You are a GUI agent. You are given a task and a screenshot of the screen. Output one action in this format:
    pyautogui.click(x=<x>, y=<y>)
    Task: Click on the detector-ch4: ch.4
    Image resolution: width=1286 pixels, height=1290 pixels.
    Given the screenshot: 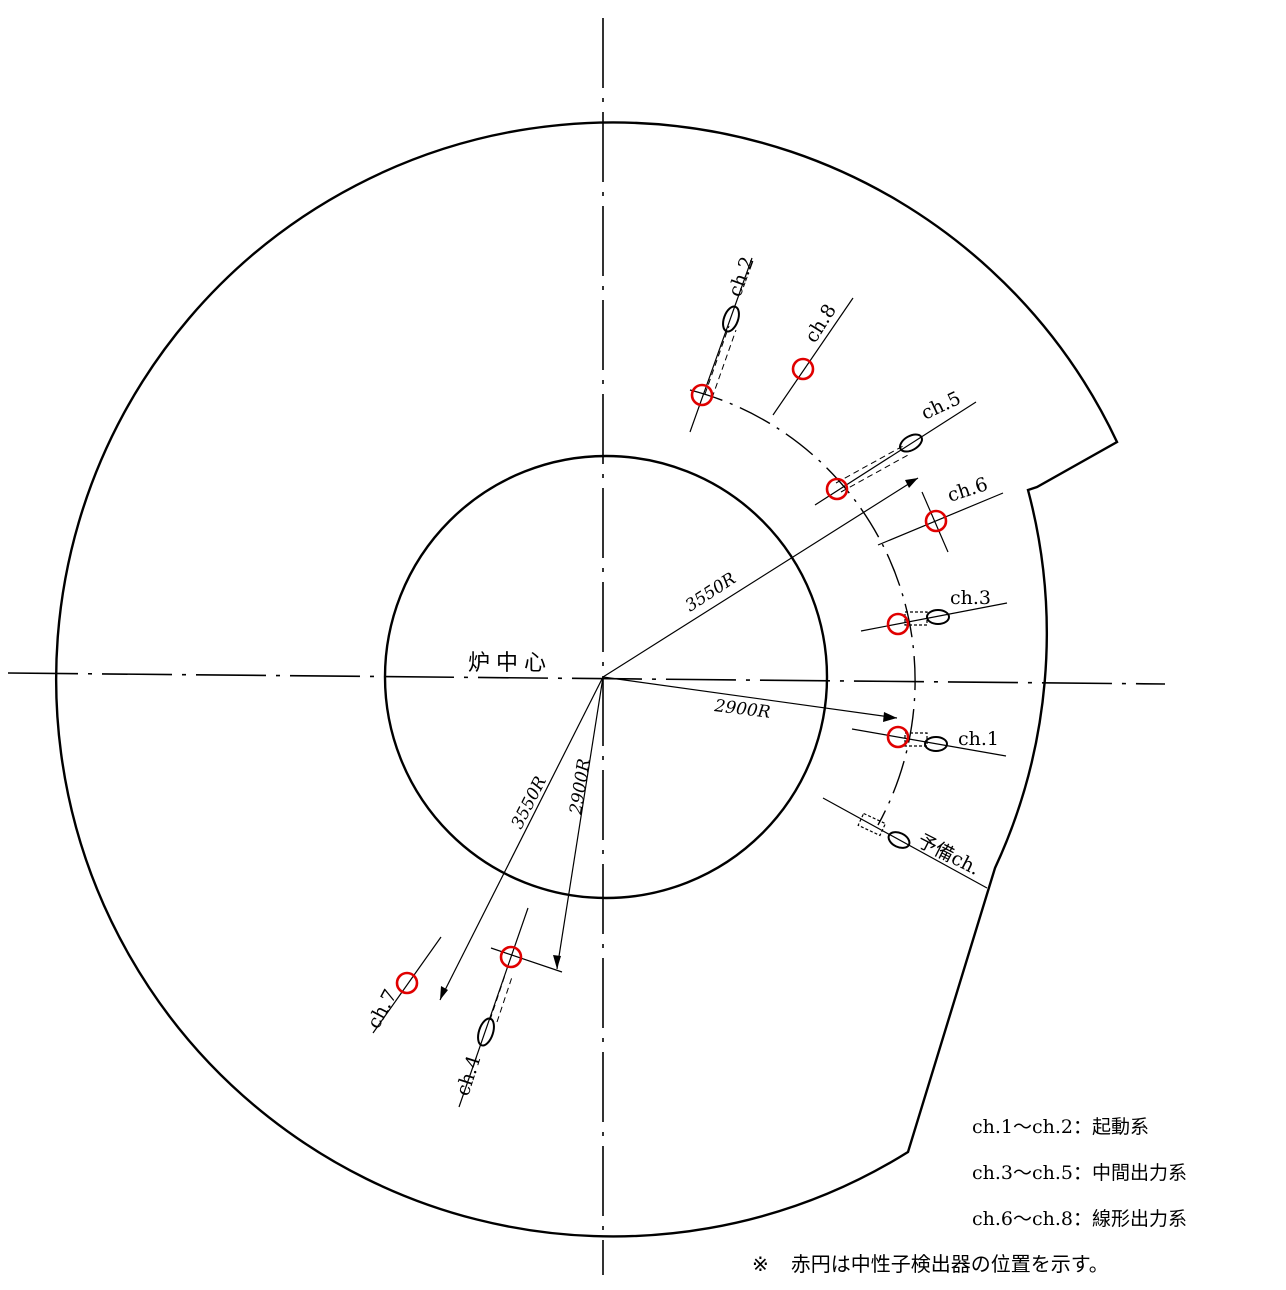 What is the action you would take?
    pyautogui.click(x=507, y=1007)
    